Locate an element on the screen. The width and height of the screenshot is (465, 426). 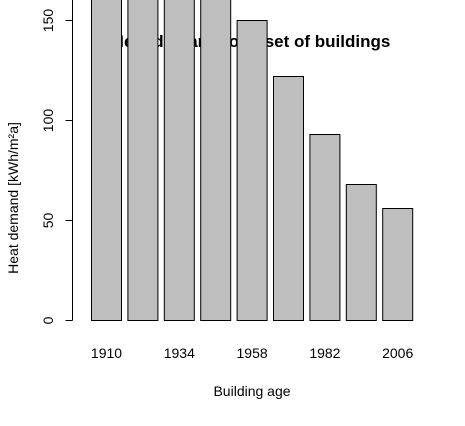
bar-1946 is located at coordinates (216, 160).